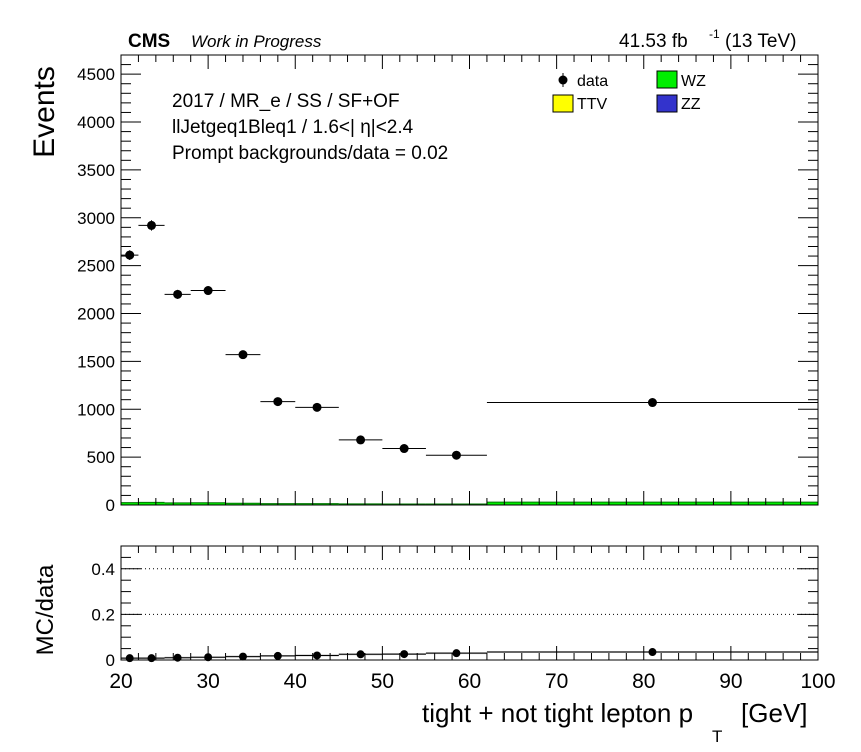  I want to click on legend-entry-wz: WZ, so click(681, 80).